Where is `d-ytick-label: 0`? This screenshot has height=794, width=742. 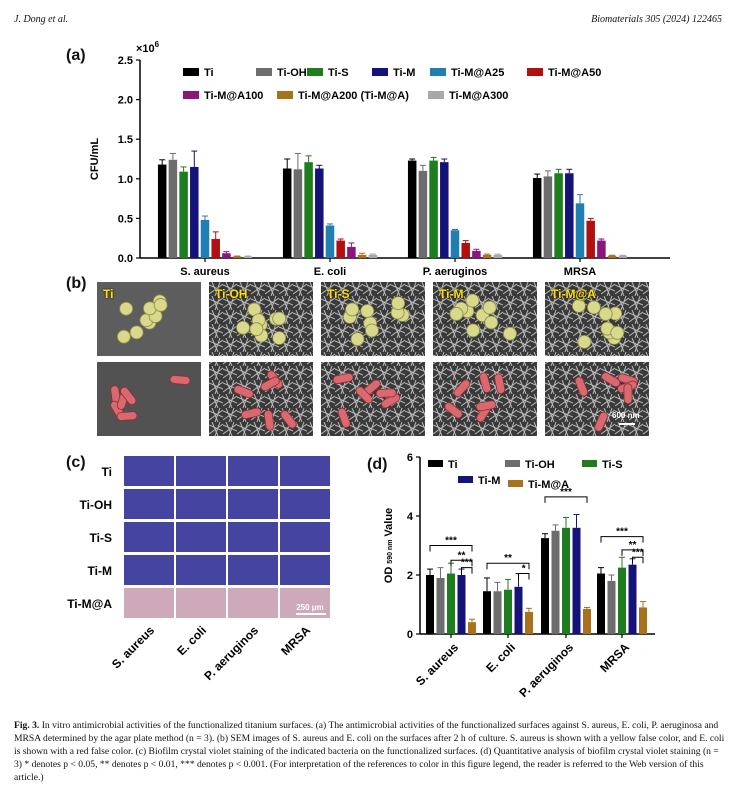 d-ytick-label: 0 is located at coordinates (410, 635).